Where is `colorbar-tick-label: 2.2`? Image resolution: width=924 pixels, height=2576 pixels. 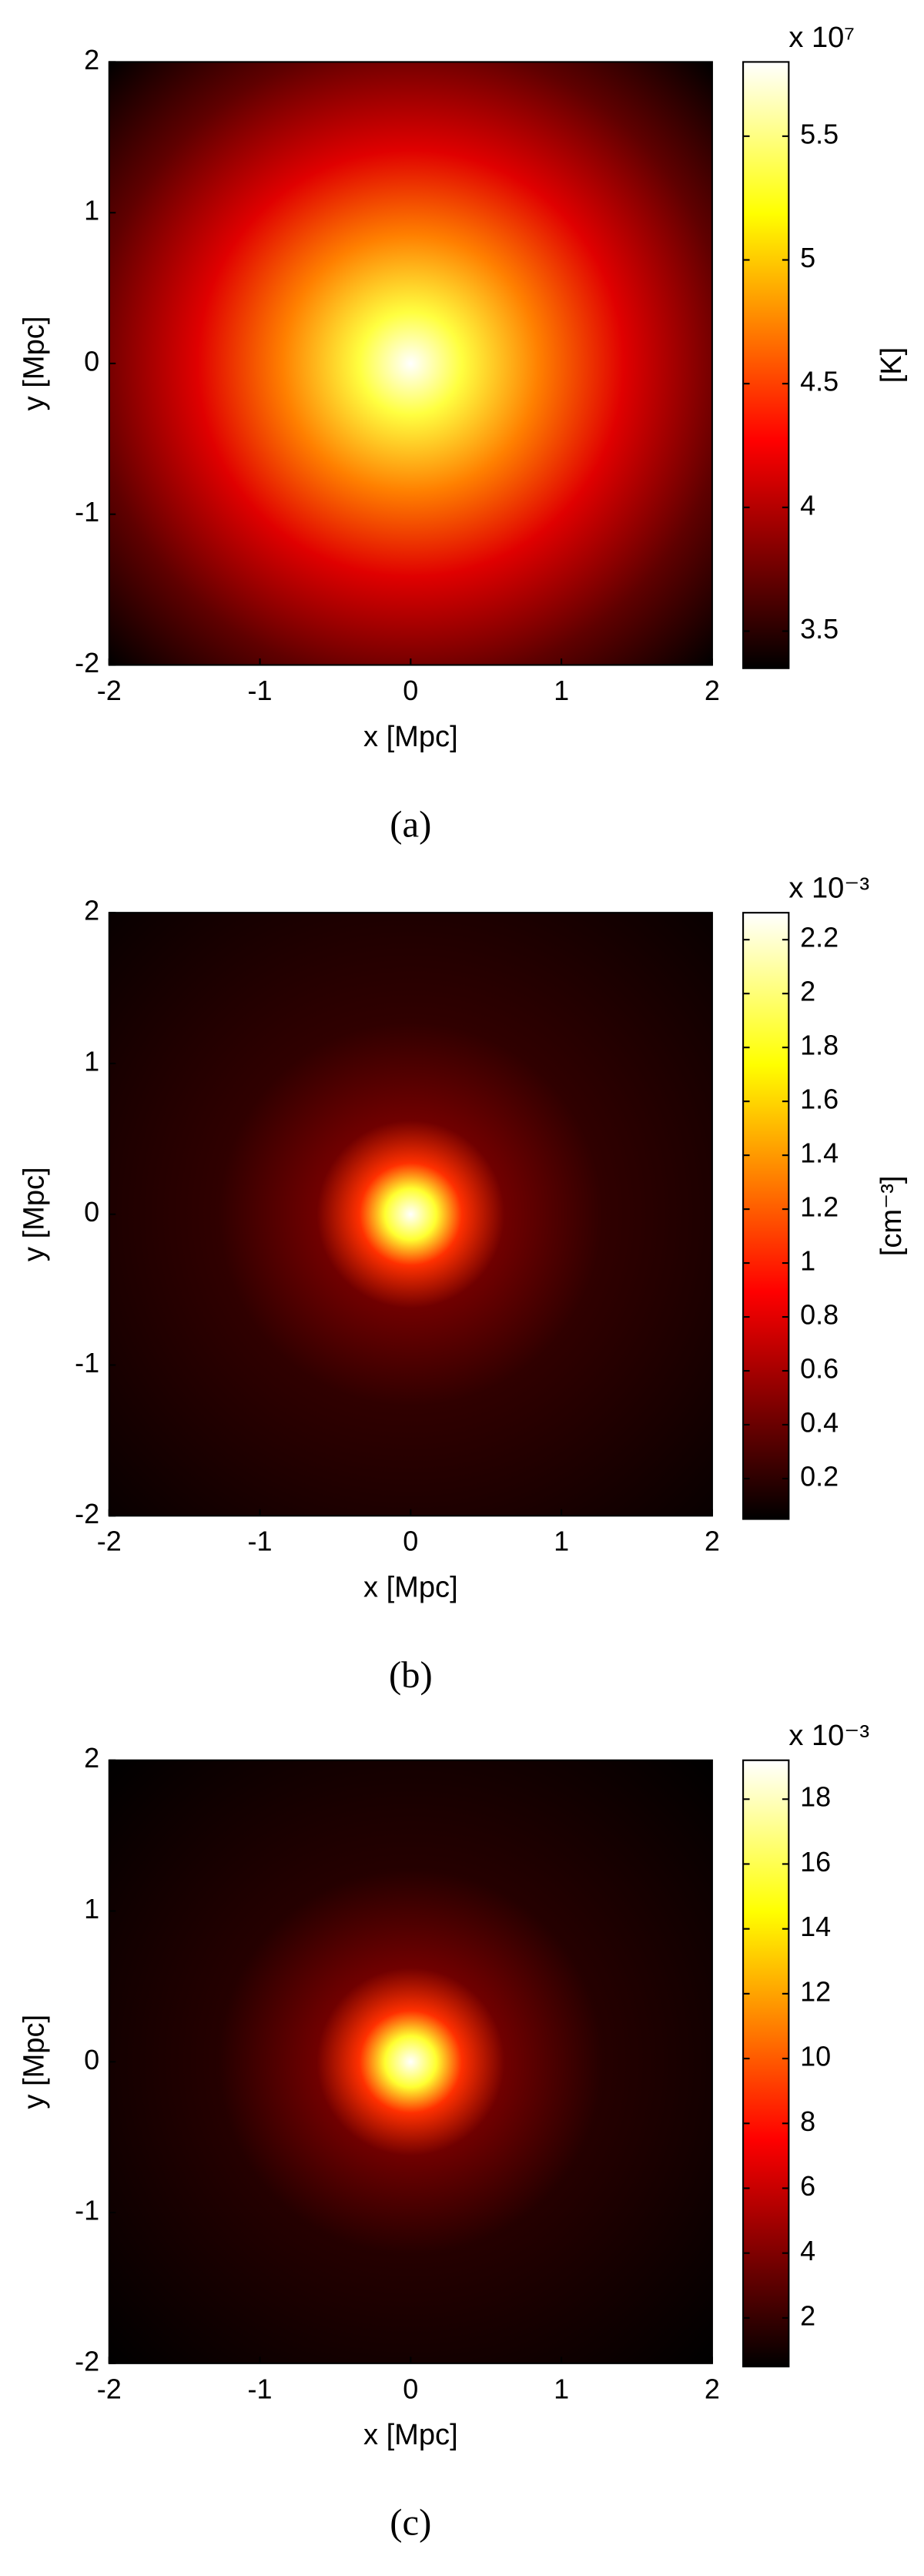
colorbar-tick-label: 2.2 is located at coordinates (819, 937).